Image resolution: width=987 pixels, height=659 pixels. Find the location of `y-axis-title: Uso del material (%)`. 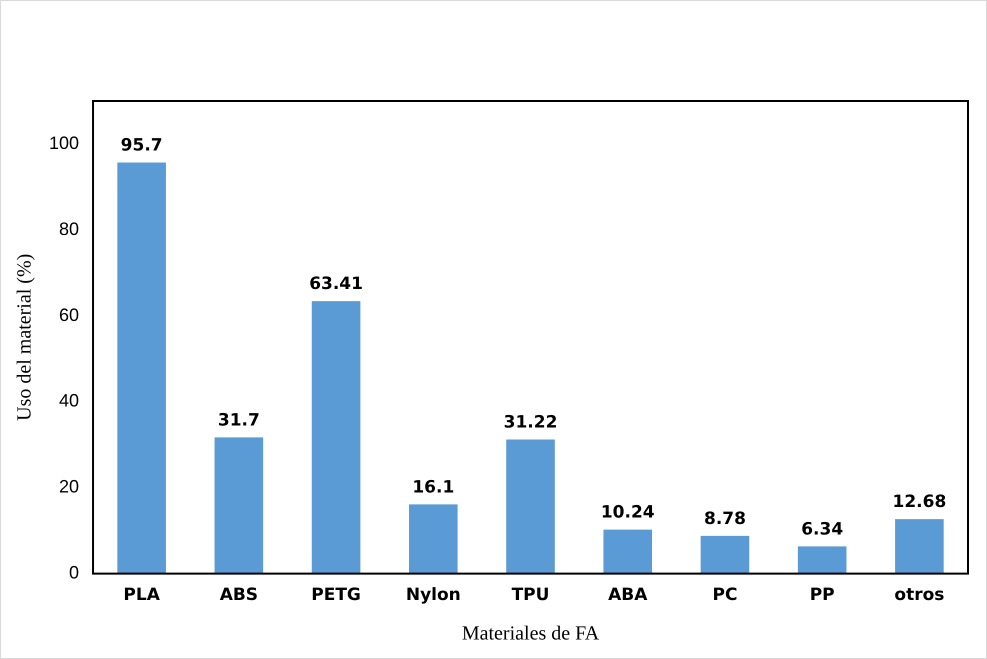

y-axis-title: Uso del material (%) is located at coordinates (24, 337).